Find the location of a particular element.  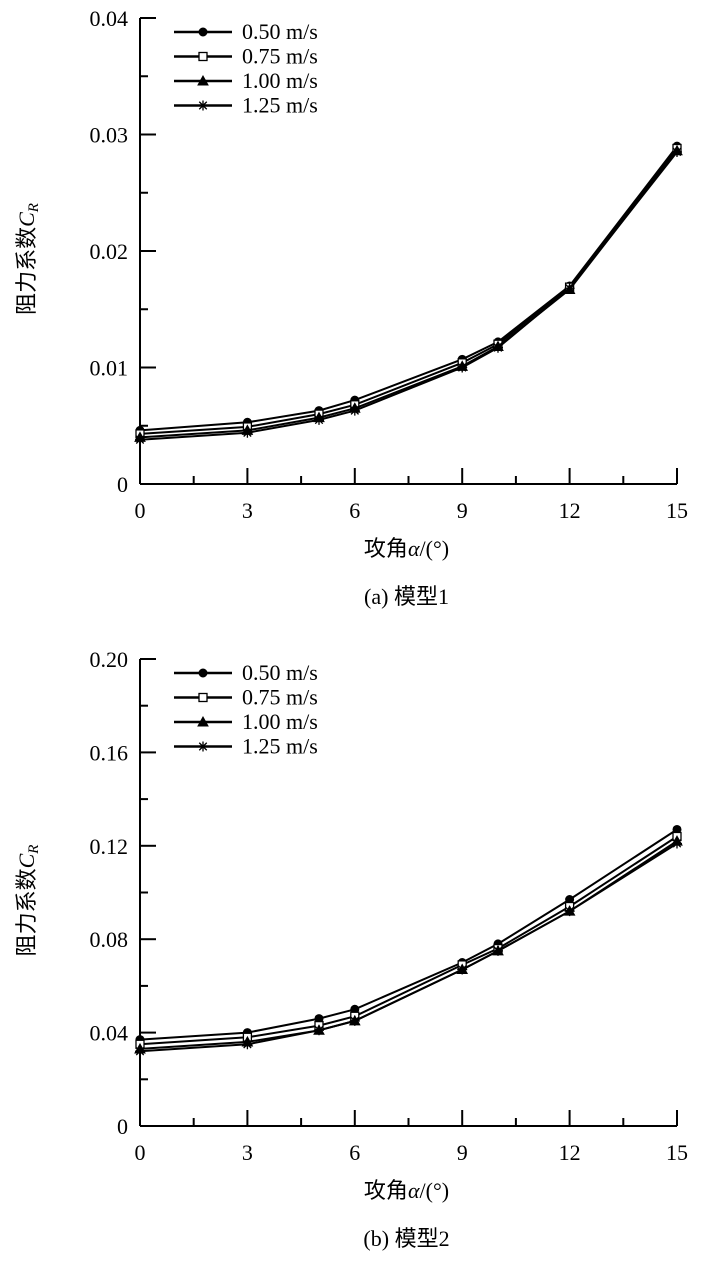

y-tick-label: 0.03 is located at coordinates (109, 135).